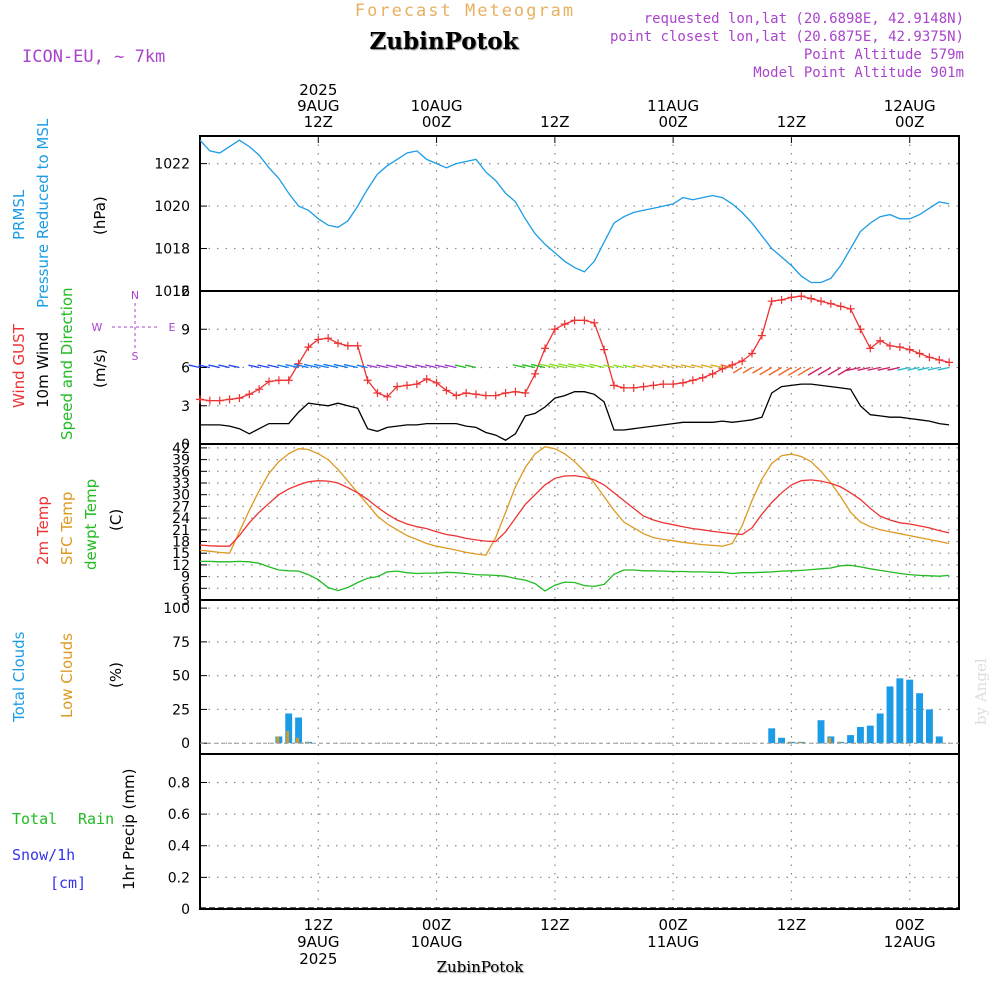 Image resolution: width=1000 pixels, height=1000 pixels. I want to click on precip-ytick-label: 0.8, so click(179, 783).